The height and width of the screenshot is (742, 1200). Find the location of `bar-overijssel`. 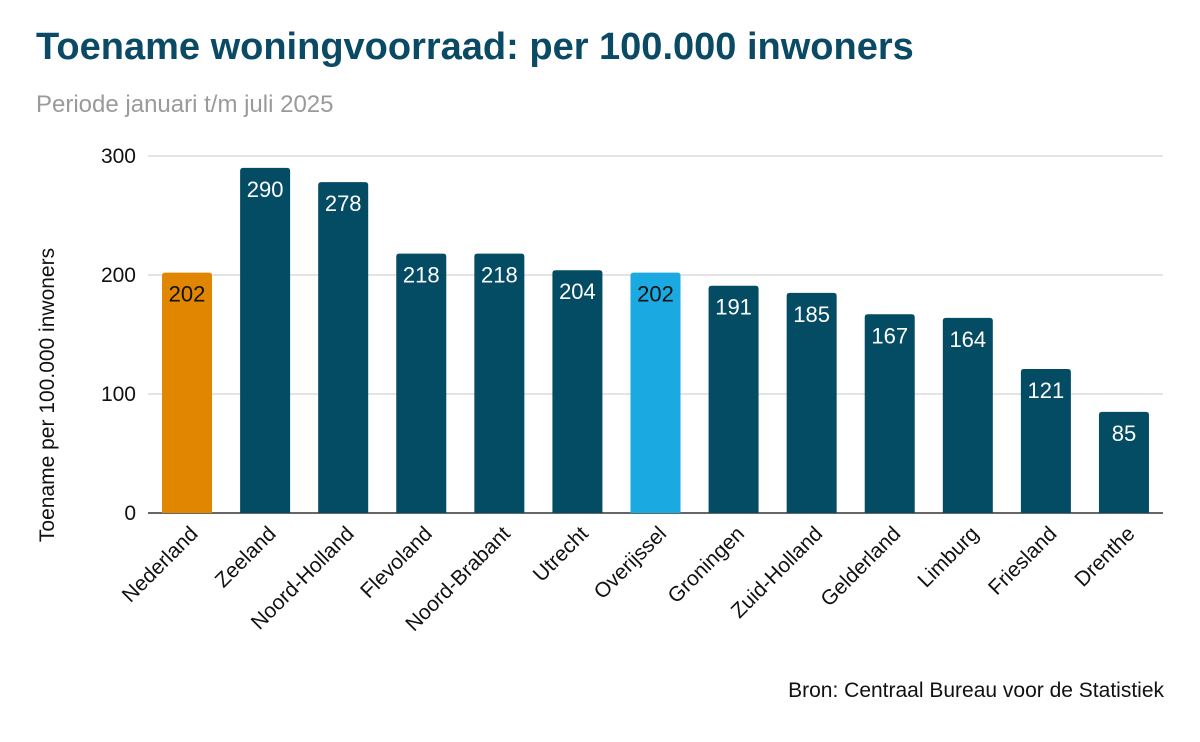

bar-overijssel is located at coordinates (655, 392).